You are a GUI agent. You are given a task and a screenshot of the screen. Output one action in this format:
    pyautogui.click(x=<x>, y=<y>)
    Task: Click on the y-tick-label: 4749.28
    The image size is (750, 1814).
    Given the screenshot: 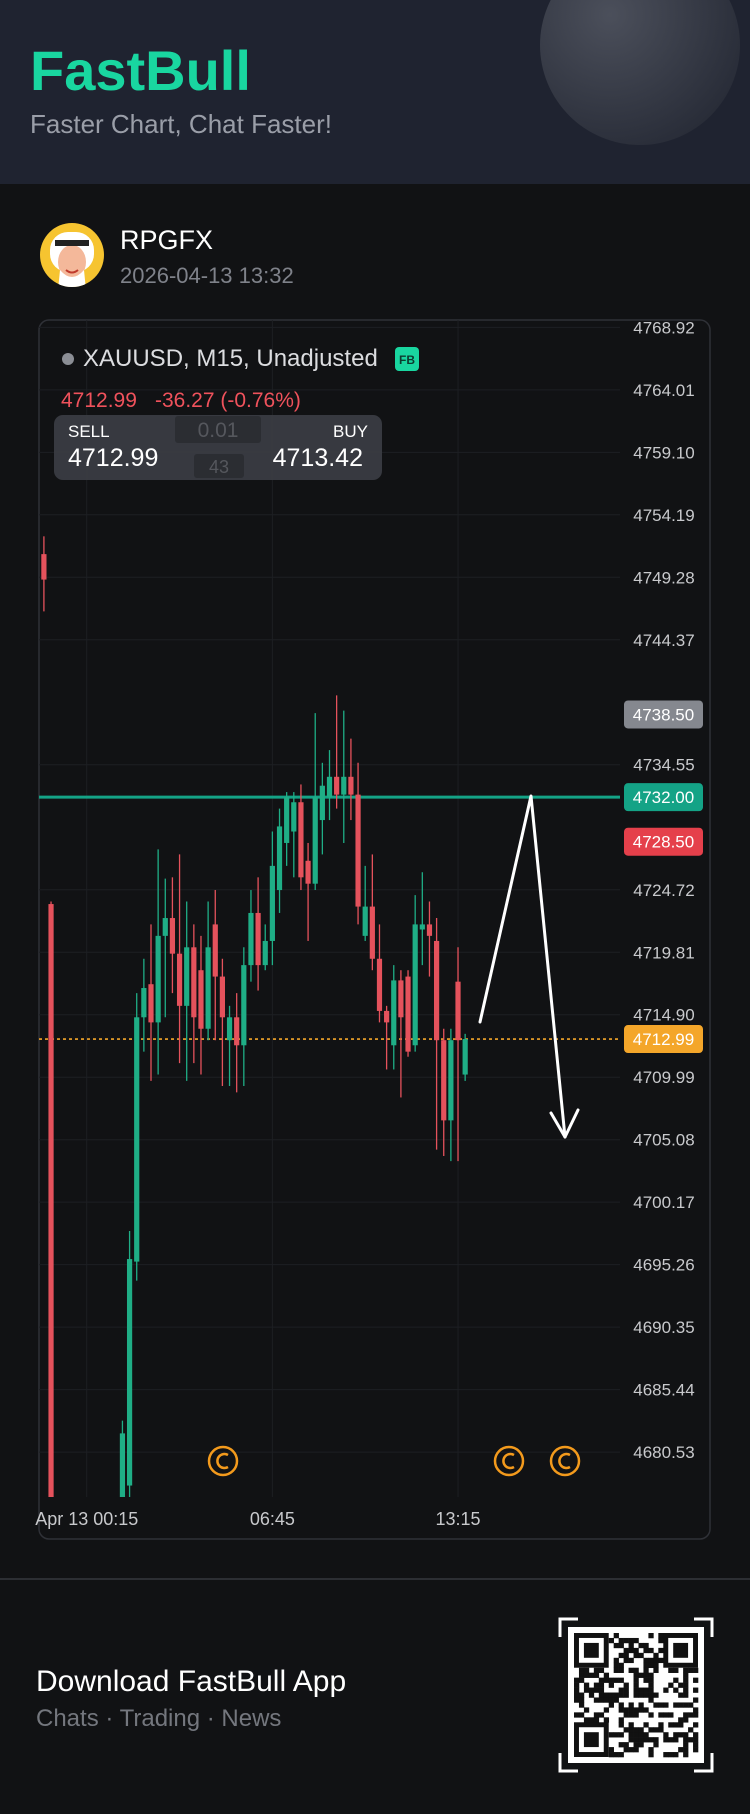 What is the action you would take?
    pyautogui.click(x=663, y=577)
    